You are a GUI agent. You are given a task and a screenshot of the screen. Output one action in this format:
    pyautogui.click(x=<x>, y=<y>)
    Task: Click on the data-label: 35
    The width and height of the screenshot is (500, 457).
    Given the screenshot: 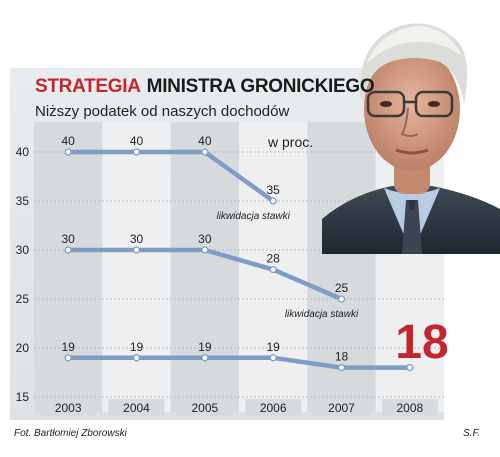 What is the action you would take?
    pyautogui.click(x=273, y=190)
    